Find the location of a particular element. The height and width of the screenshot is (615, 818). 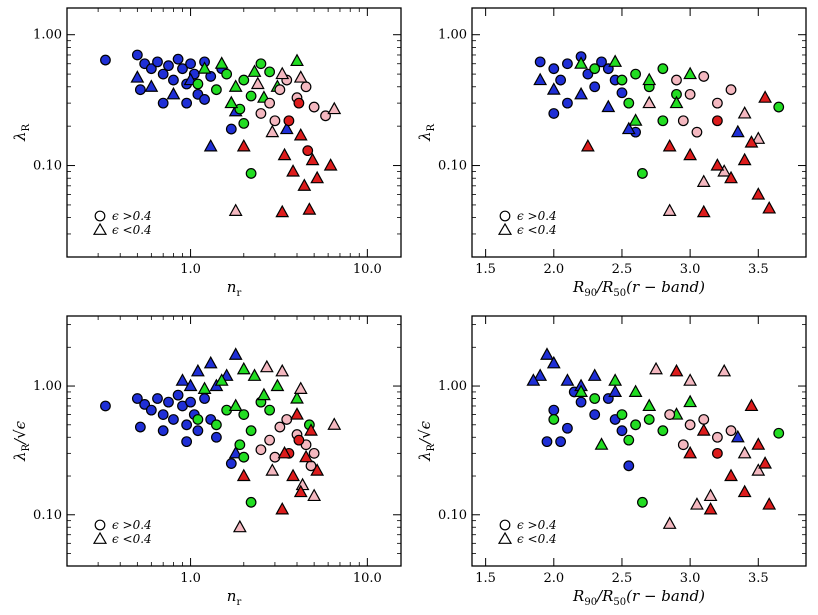

x-tick-label: 1.0 is located at coordinates (190, 578).